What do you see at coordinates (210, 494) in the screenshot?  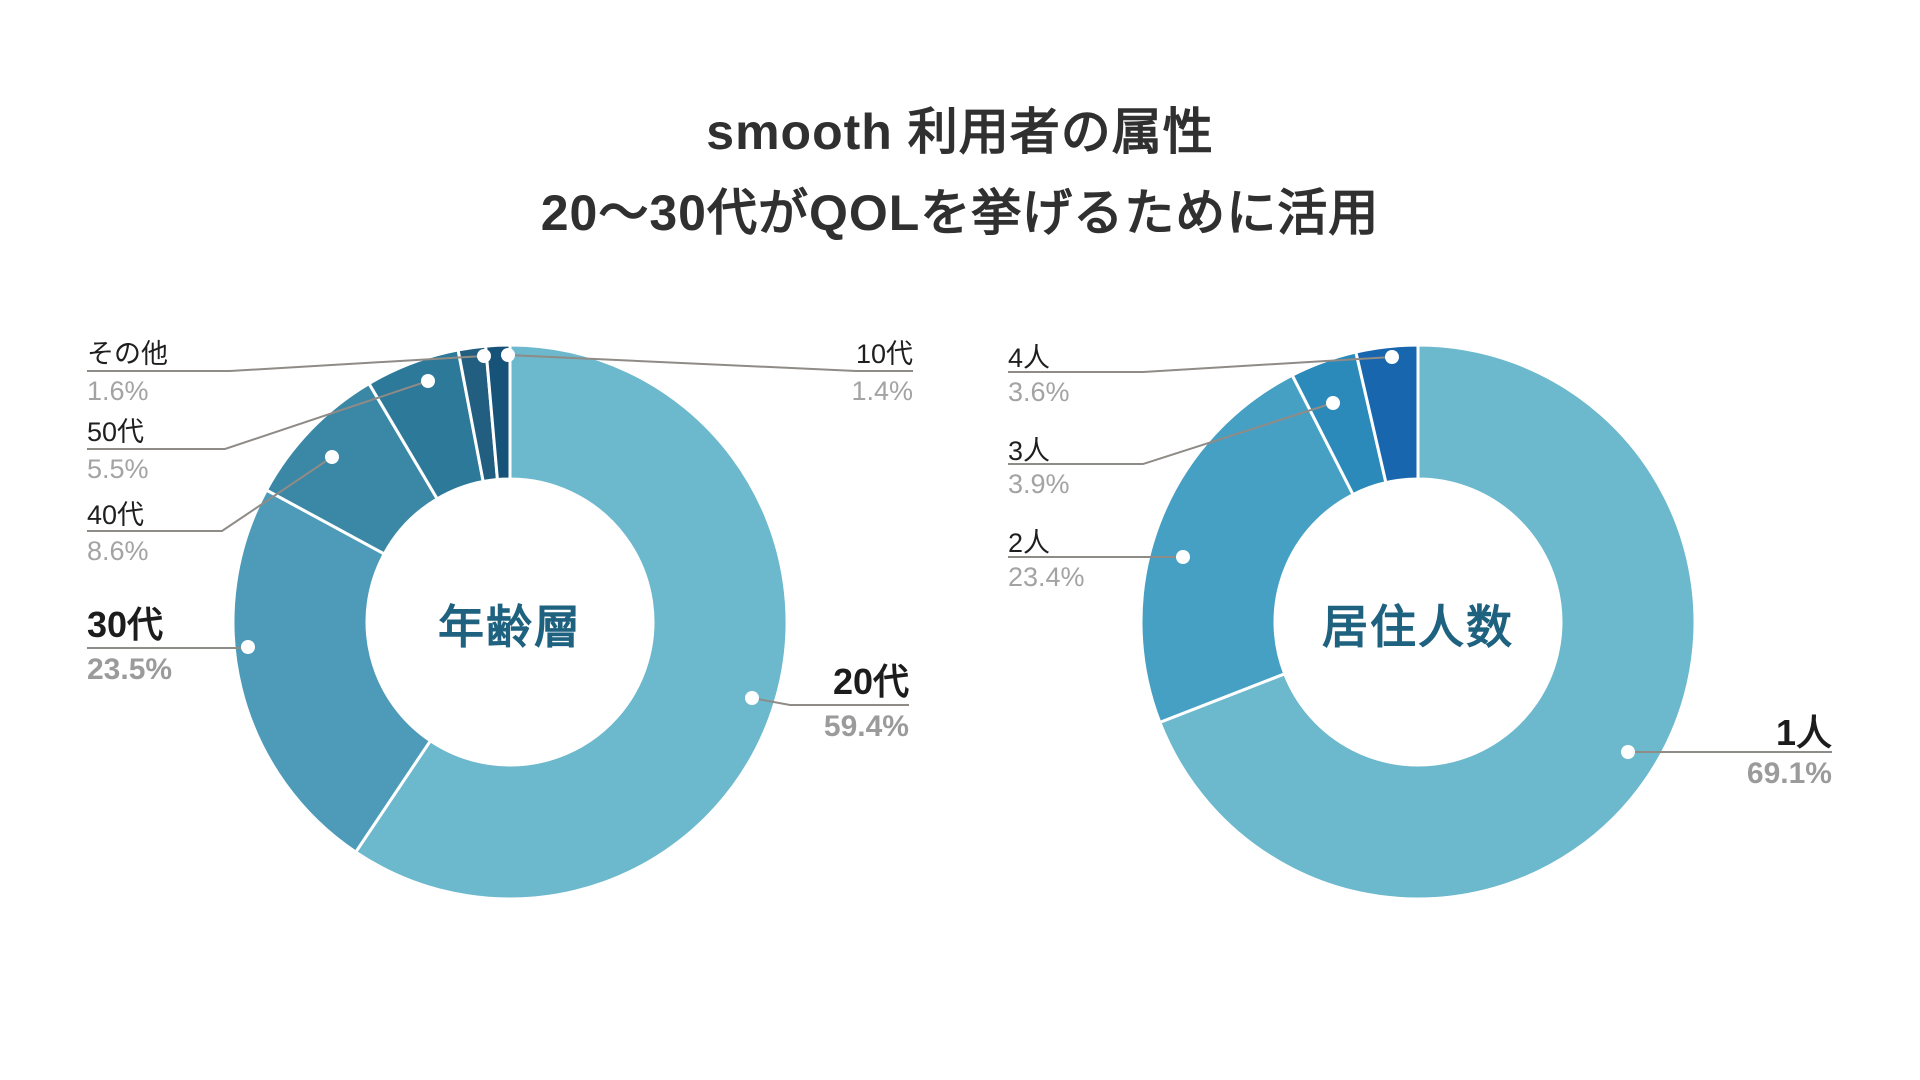 I see `leader-line-40代` at bounding box center [210, 494].